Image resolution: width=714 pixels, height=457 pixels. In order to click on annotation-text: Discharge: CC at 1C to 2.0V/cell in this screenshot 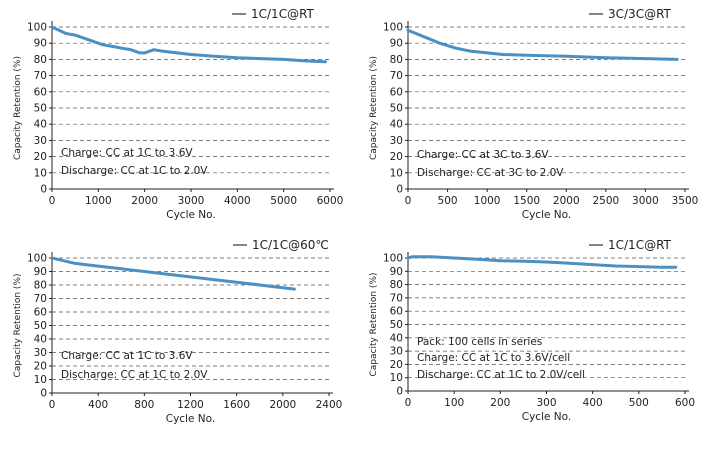, I will do `click(501, 375)`.